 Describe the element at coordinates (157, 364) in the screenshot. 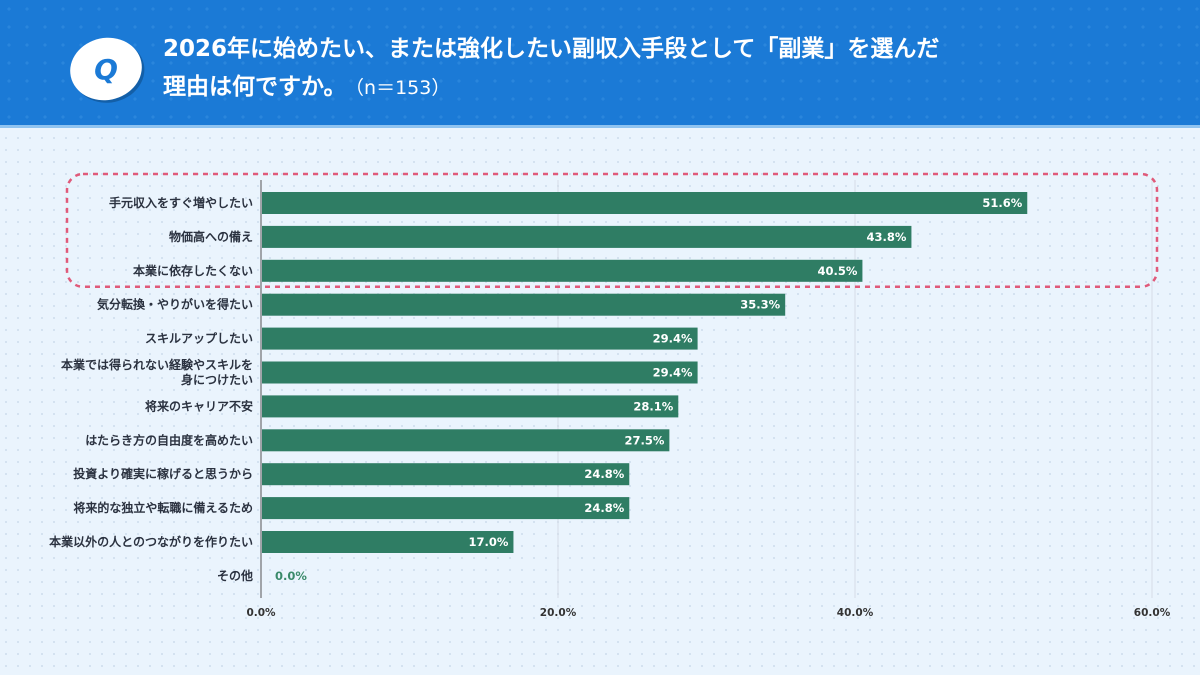

I see `category-label: 本業では得られない経験やスキルを` at that location.